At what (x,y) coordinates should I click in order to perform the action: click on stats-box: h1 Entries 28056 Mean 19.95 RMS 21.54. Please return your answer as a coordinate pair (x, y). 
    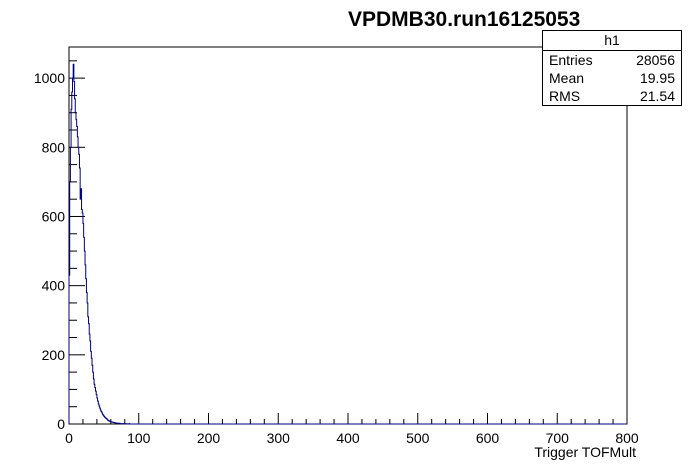
    Looking at the image, I should click on (612, 68).